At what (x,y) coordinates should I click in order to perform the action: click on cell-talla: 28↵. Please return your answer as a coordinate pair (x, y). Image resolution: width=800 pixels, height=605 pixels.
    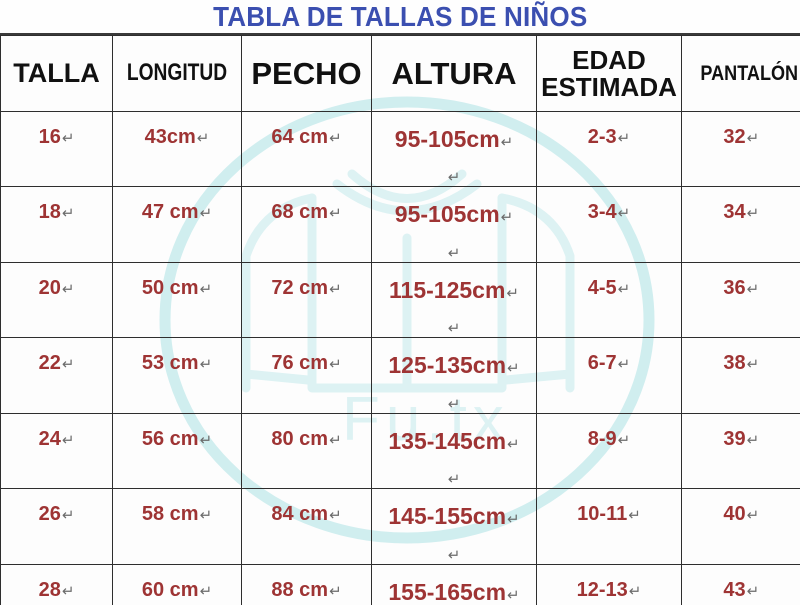
    Looking at the image, I should click on (56, 584).